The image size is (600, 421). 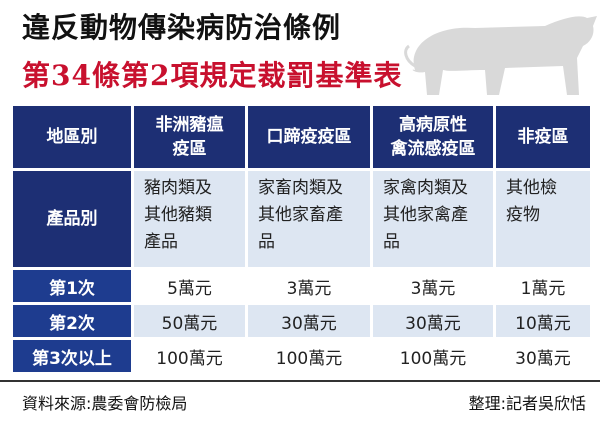 What do you see at coordinates (543, 321) in the screenshot?
I see `fine-cell: 10萬元` at bounding box center [543, 321].